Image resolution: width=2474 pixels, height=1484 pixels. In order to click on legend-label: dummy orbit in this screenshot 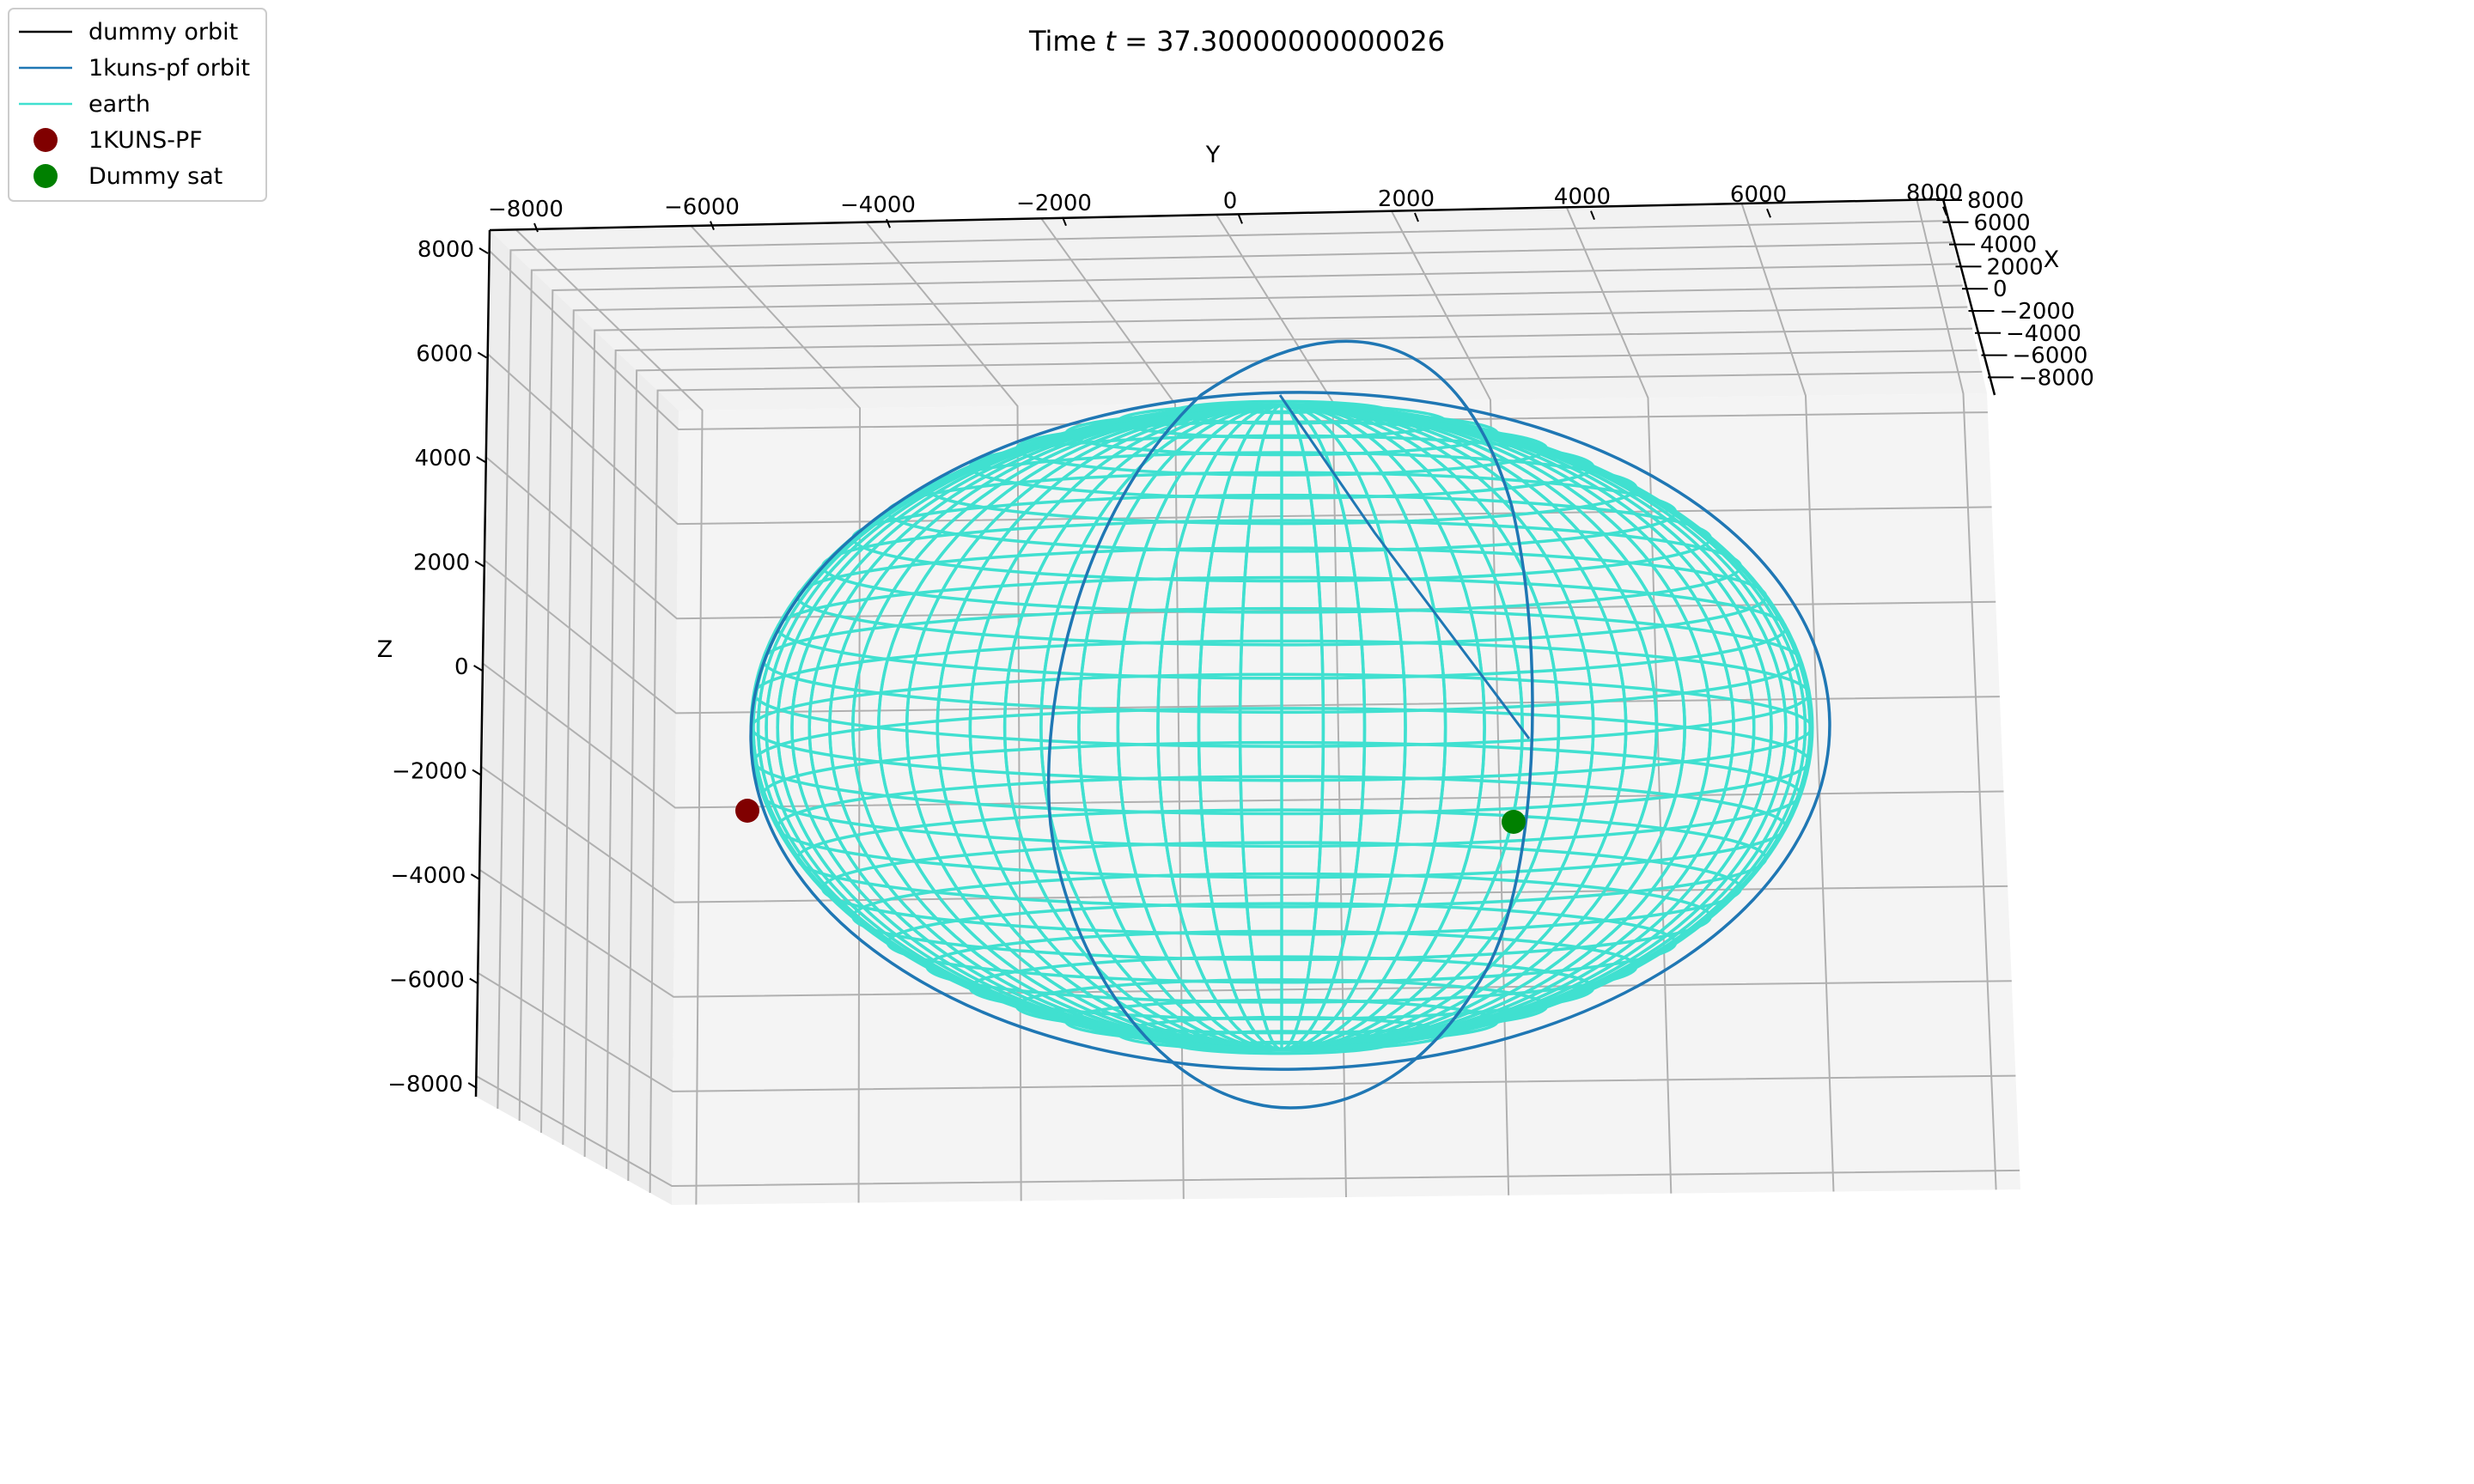, I will do `click(163, 32)`.